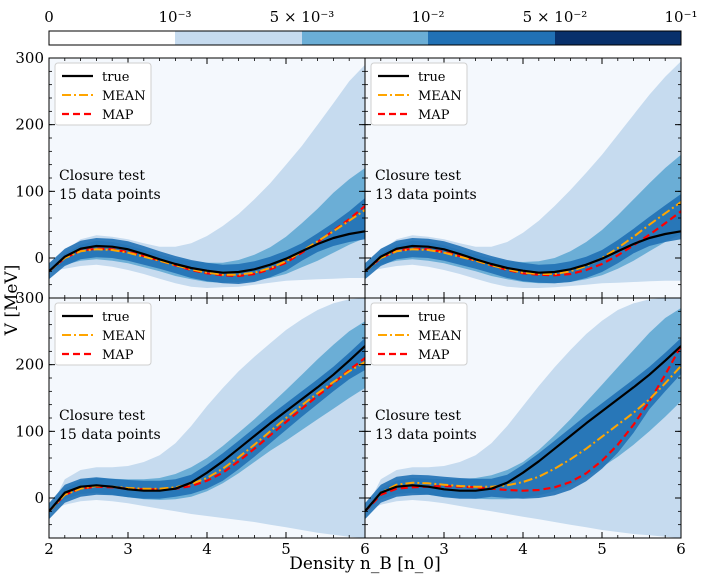 The width and height of the screenshot is (706, 576). What do you see at coordinates (680, 17) in the screenshot?
I see `colorbar-label-5: 10⁻¹` at bounding box center [680, 17].